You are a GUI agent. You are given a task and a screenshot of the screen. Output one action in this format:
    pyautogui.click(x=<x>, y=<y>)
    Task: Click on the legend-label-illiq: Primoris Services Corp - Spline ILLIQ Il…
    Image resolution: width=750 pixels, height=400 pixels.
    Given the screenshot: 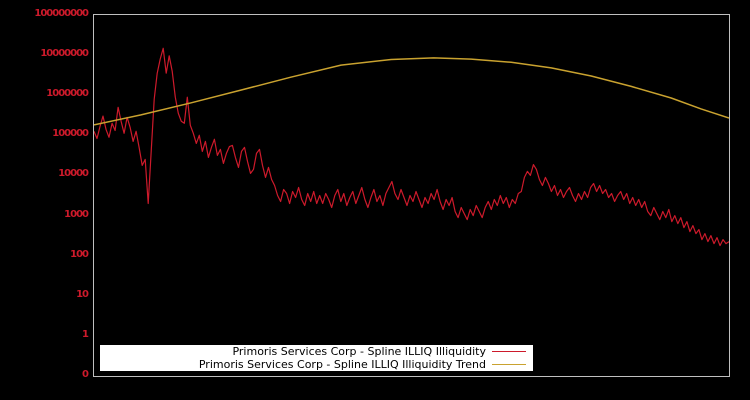 What is the action you would take?
    pyautogui.click(x=359, y=351)
    